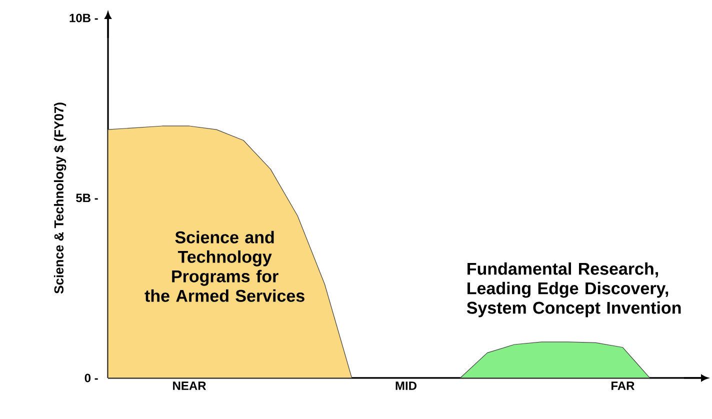 The height and width of the screenshot is (419, 712). Describe the element at coordinates (189, 386) in the screenshot. I see `x-tick-label: NEAR` at that location.